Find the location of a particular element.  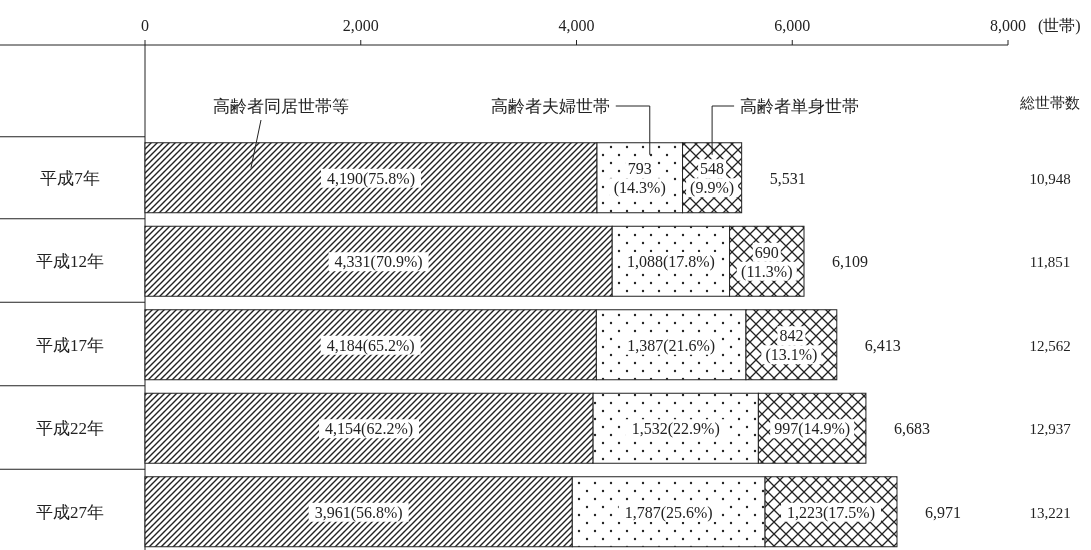

x-tick-label: 4,000 is located at coordinates (576, 25).